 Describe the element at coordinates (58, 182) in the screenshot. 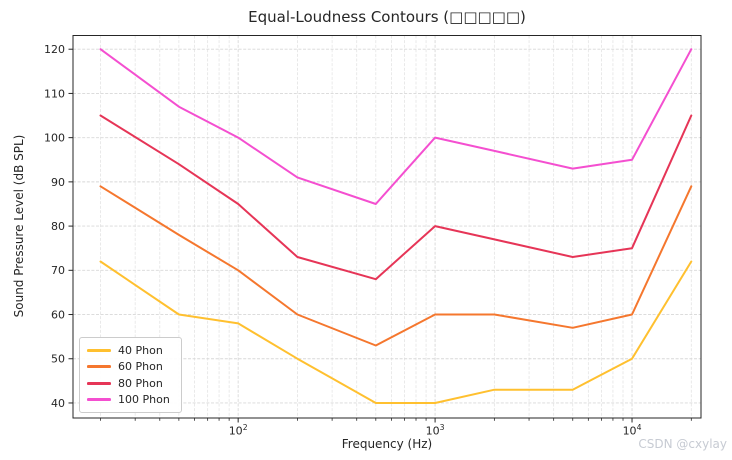

I see `svg-text: 90` at that location.